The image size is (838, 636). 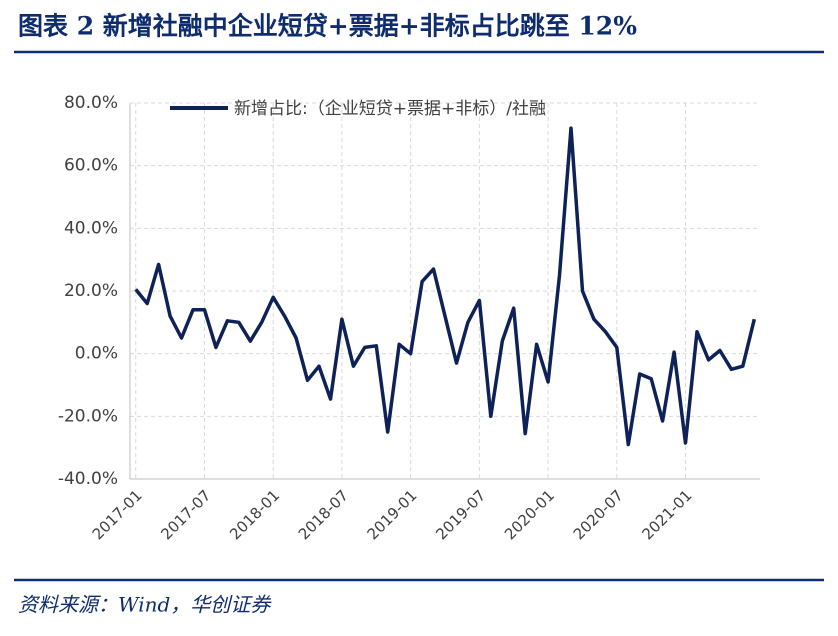 I want to click on x-tick-label: 2020-07, so click(x=598, y=514).